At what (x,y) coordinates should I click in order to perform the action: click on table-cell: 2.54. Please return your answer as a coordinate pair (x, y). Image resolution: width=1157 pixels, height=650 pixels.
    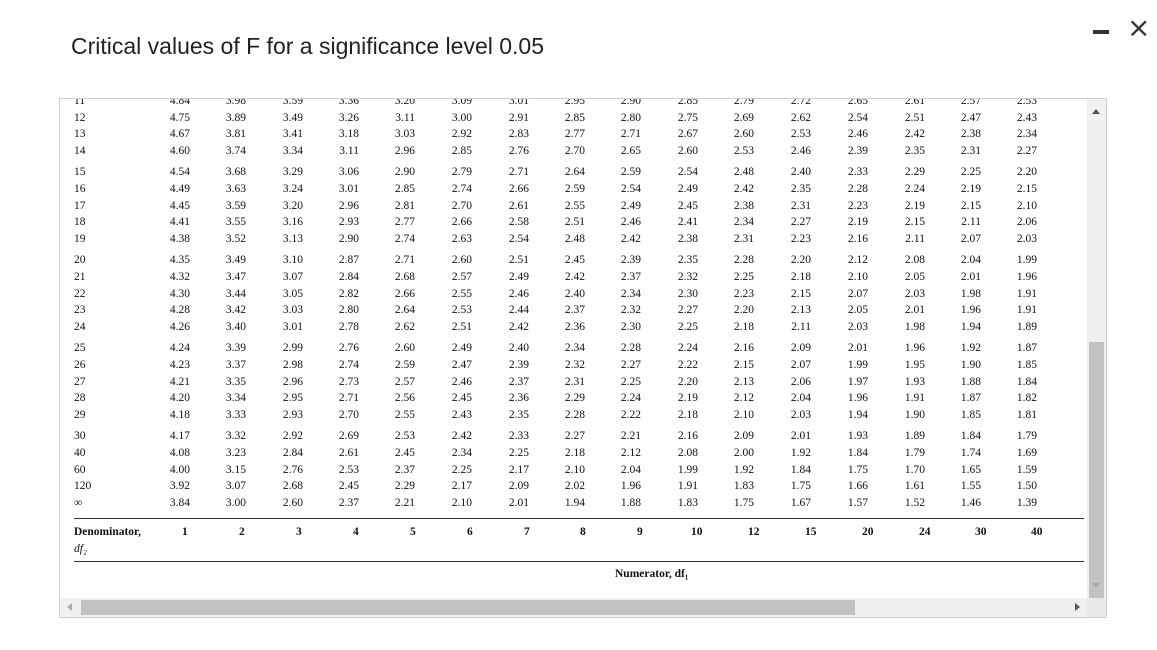
    Looking at the image, I should click on (687, 172).